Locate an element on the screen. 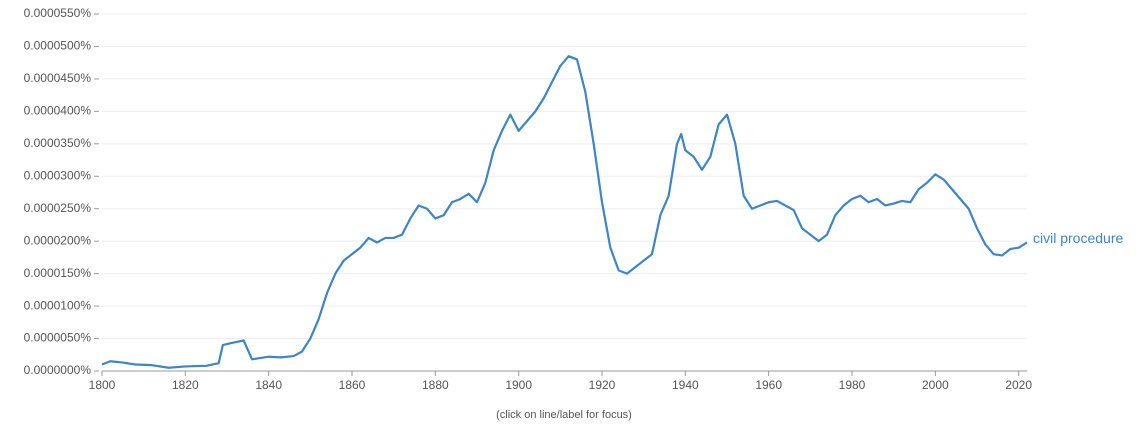 The image size is (1146, 428). x-tick-label: 1980 is located at coordinates (852, 385).